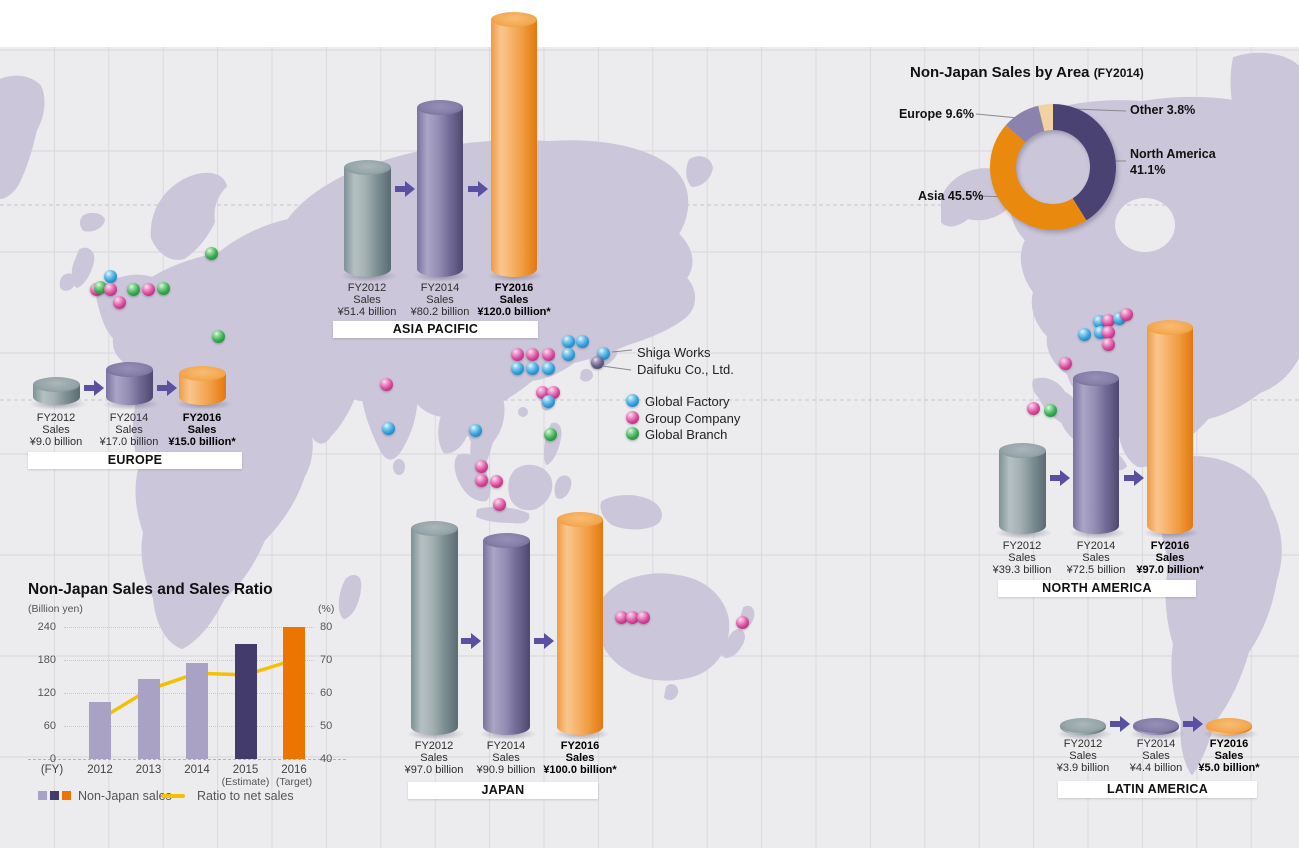  What do you see at coordinates (326, 726) in the screenshot?
I see `right-axis-tick: 50` at bounding box center [326, 726].